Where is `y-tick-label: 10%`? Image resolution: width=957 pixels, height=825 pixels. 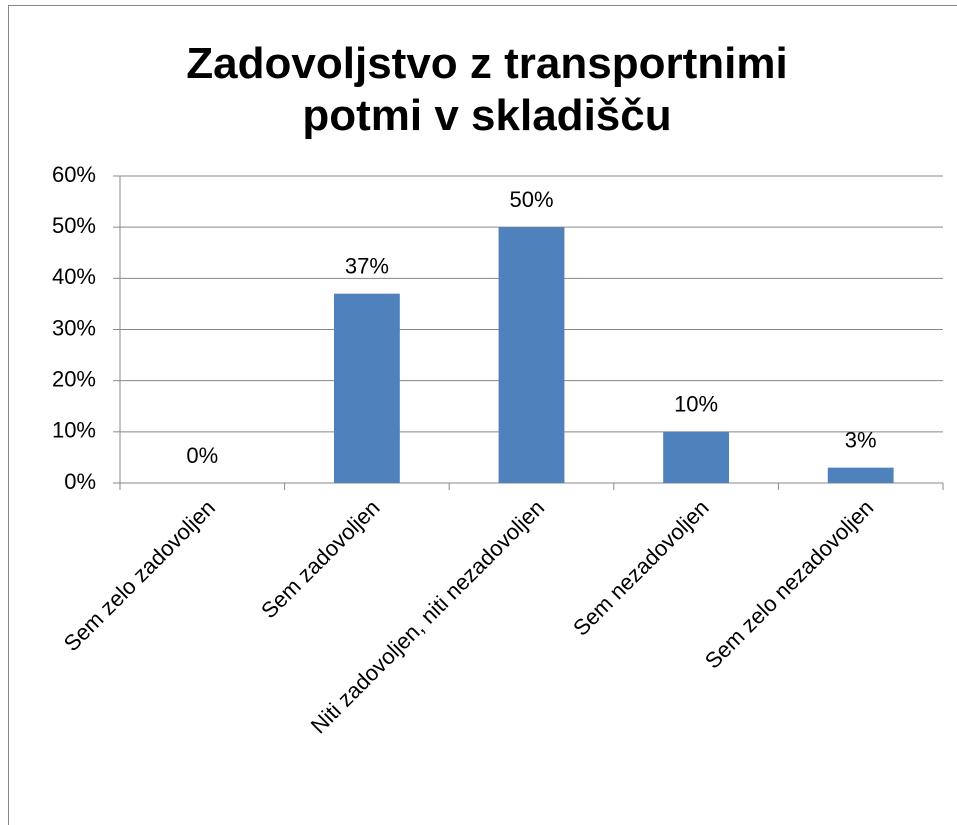 y-tick-label: 10% is located at coordinates (74, 430).